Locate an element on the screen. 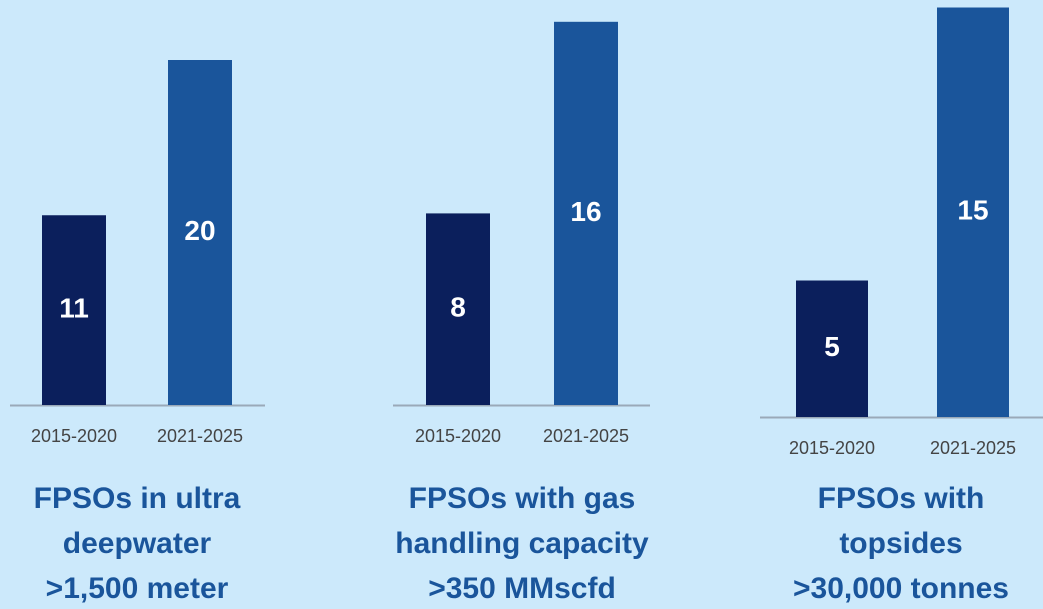 The height and width of the screenshot is (609, 1043). chart-title: FPSOs with is located at coordinates (901, 498).